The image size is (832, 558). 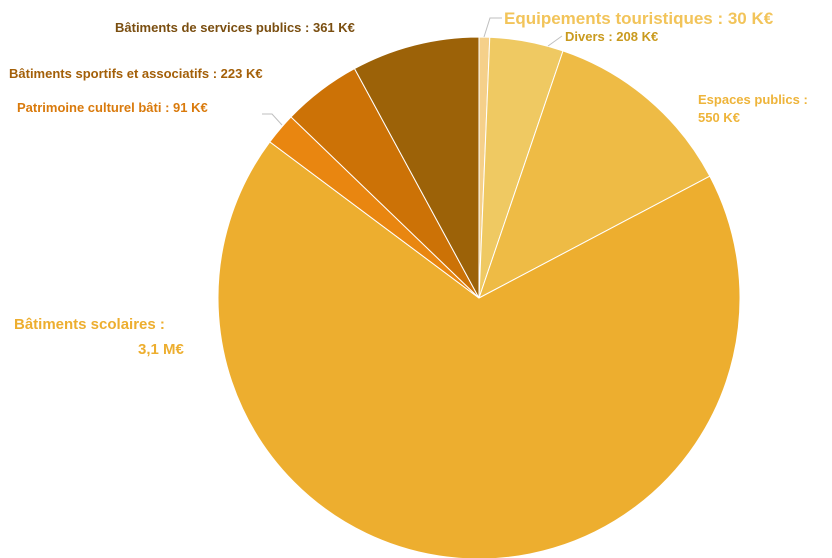 I want to click on leader-line-patrimoine-culturel, so click(x=272, y=119).